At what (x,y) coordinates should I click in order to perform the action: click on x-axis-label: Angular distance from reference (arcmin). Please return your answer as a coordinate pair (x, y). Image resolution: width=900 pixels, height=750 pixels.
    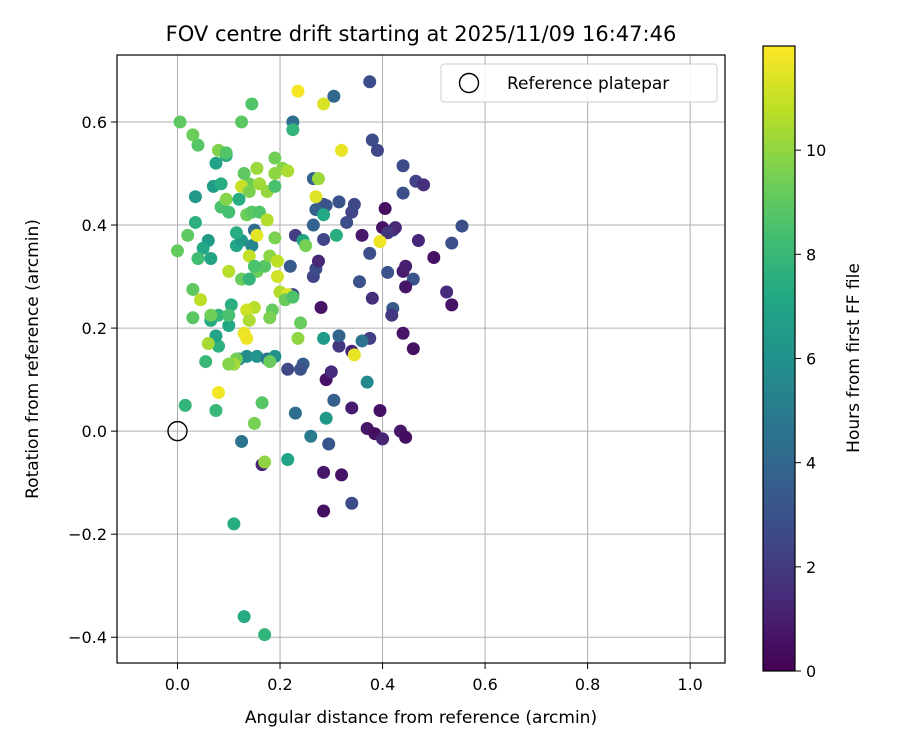
    Looking at the image, I should click on (421, 718).